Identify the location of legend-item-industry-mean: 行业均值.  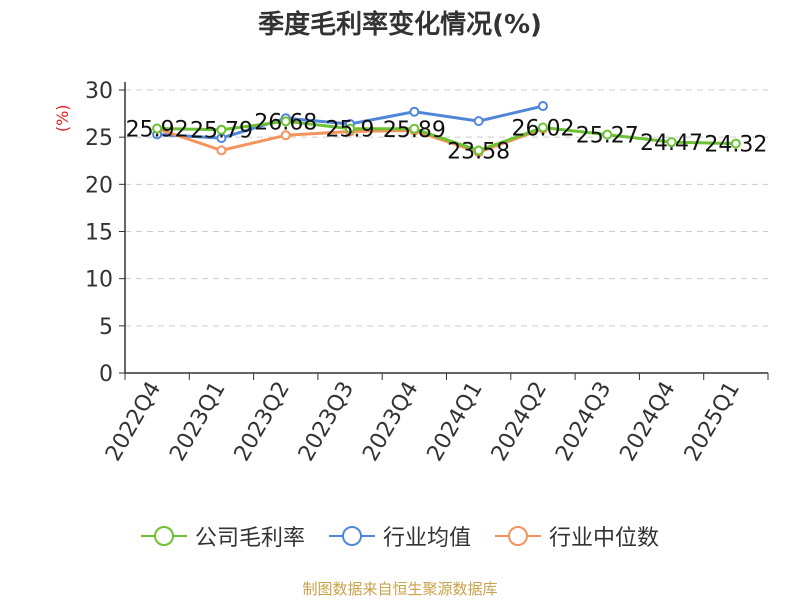
(399, 536).